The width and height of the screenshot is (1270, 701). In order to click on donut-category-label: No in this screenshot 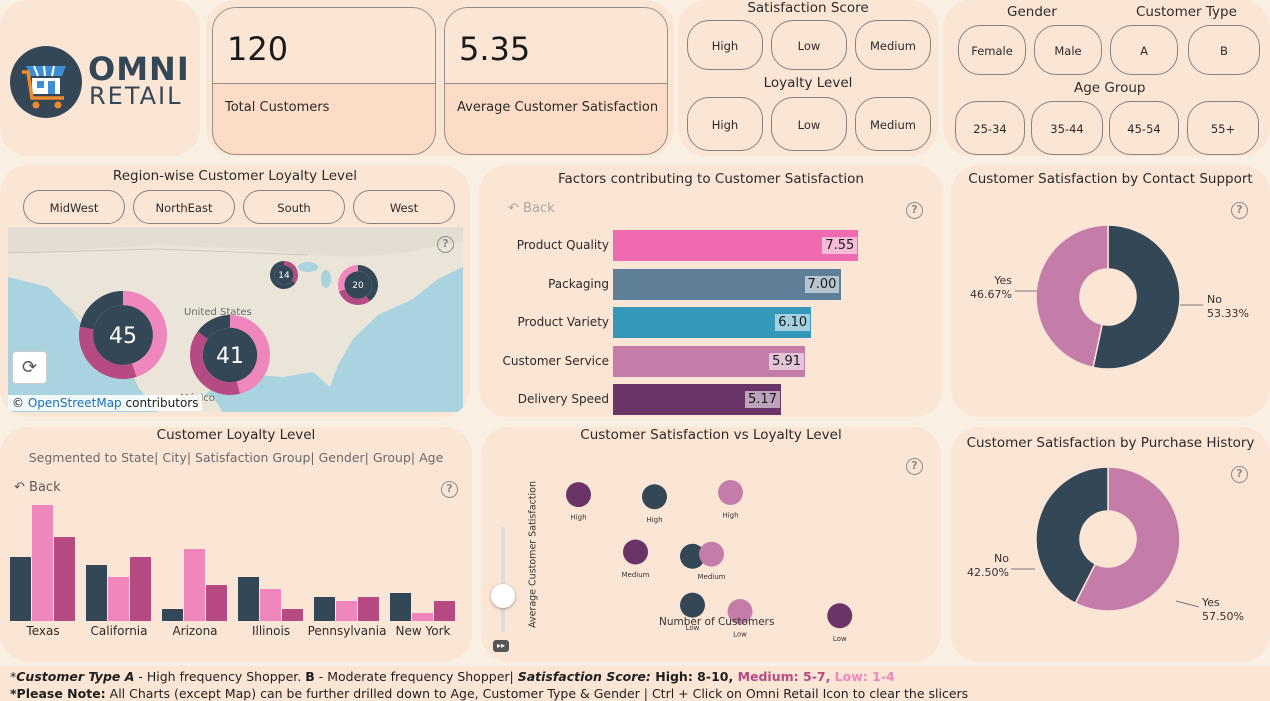, I will do `click(1001, 558)`.